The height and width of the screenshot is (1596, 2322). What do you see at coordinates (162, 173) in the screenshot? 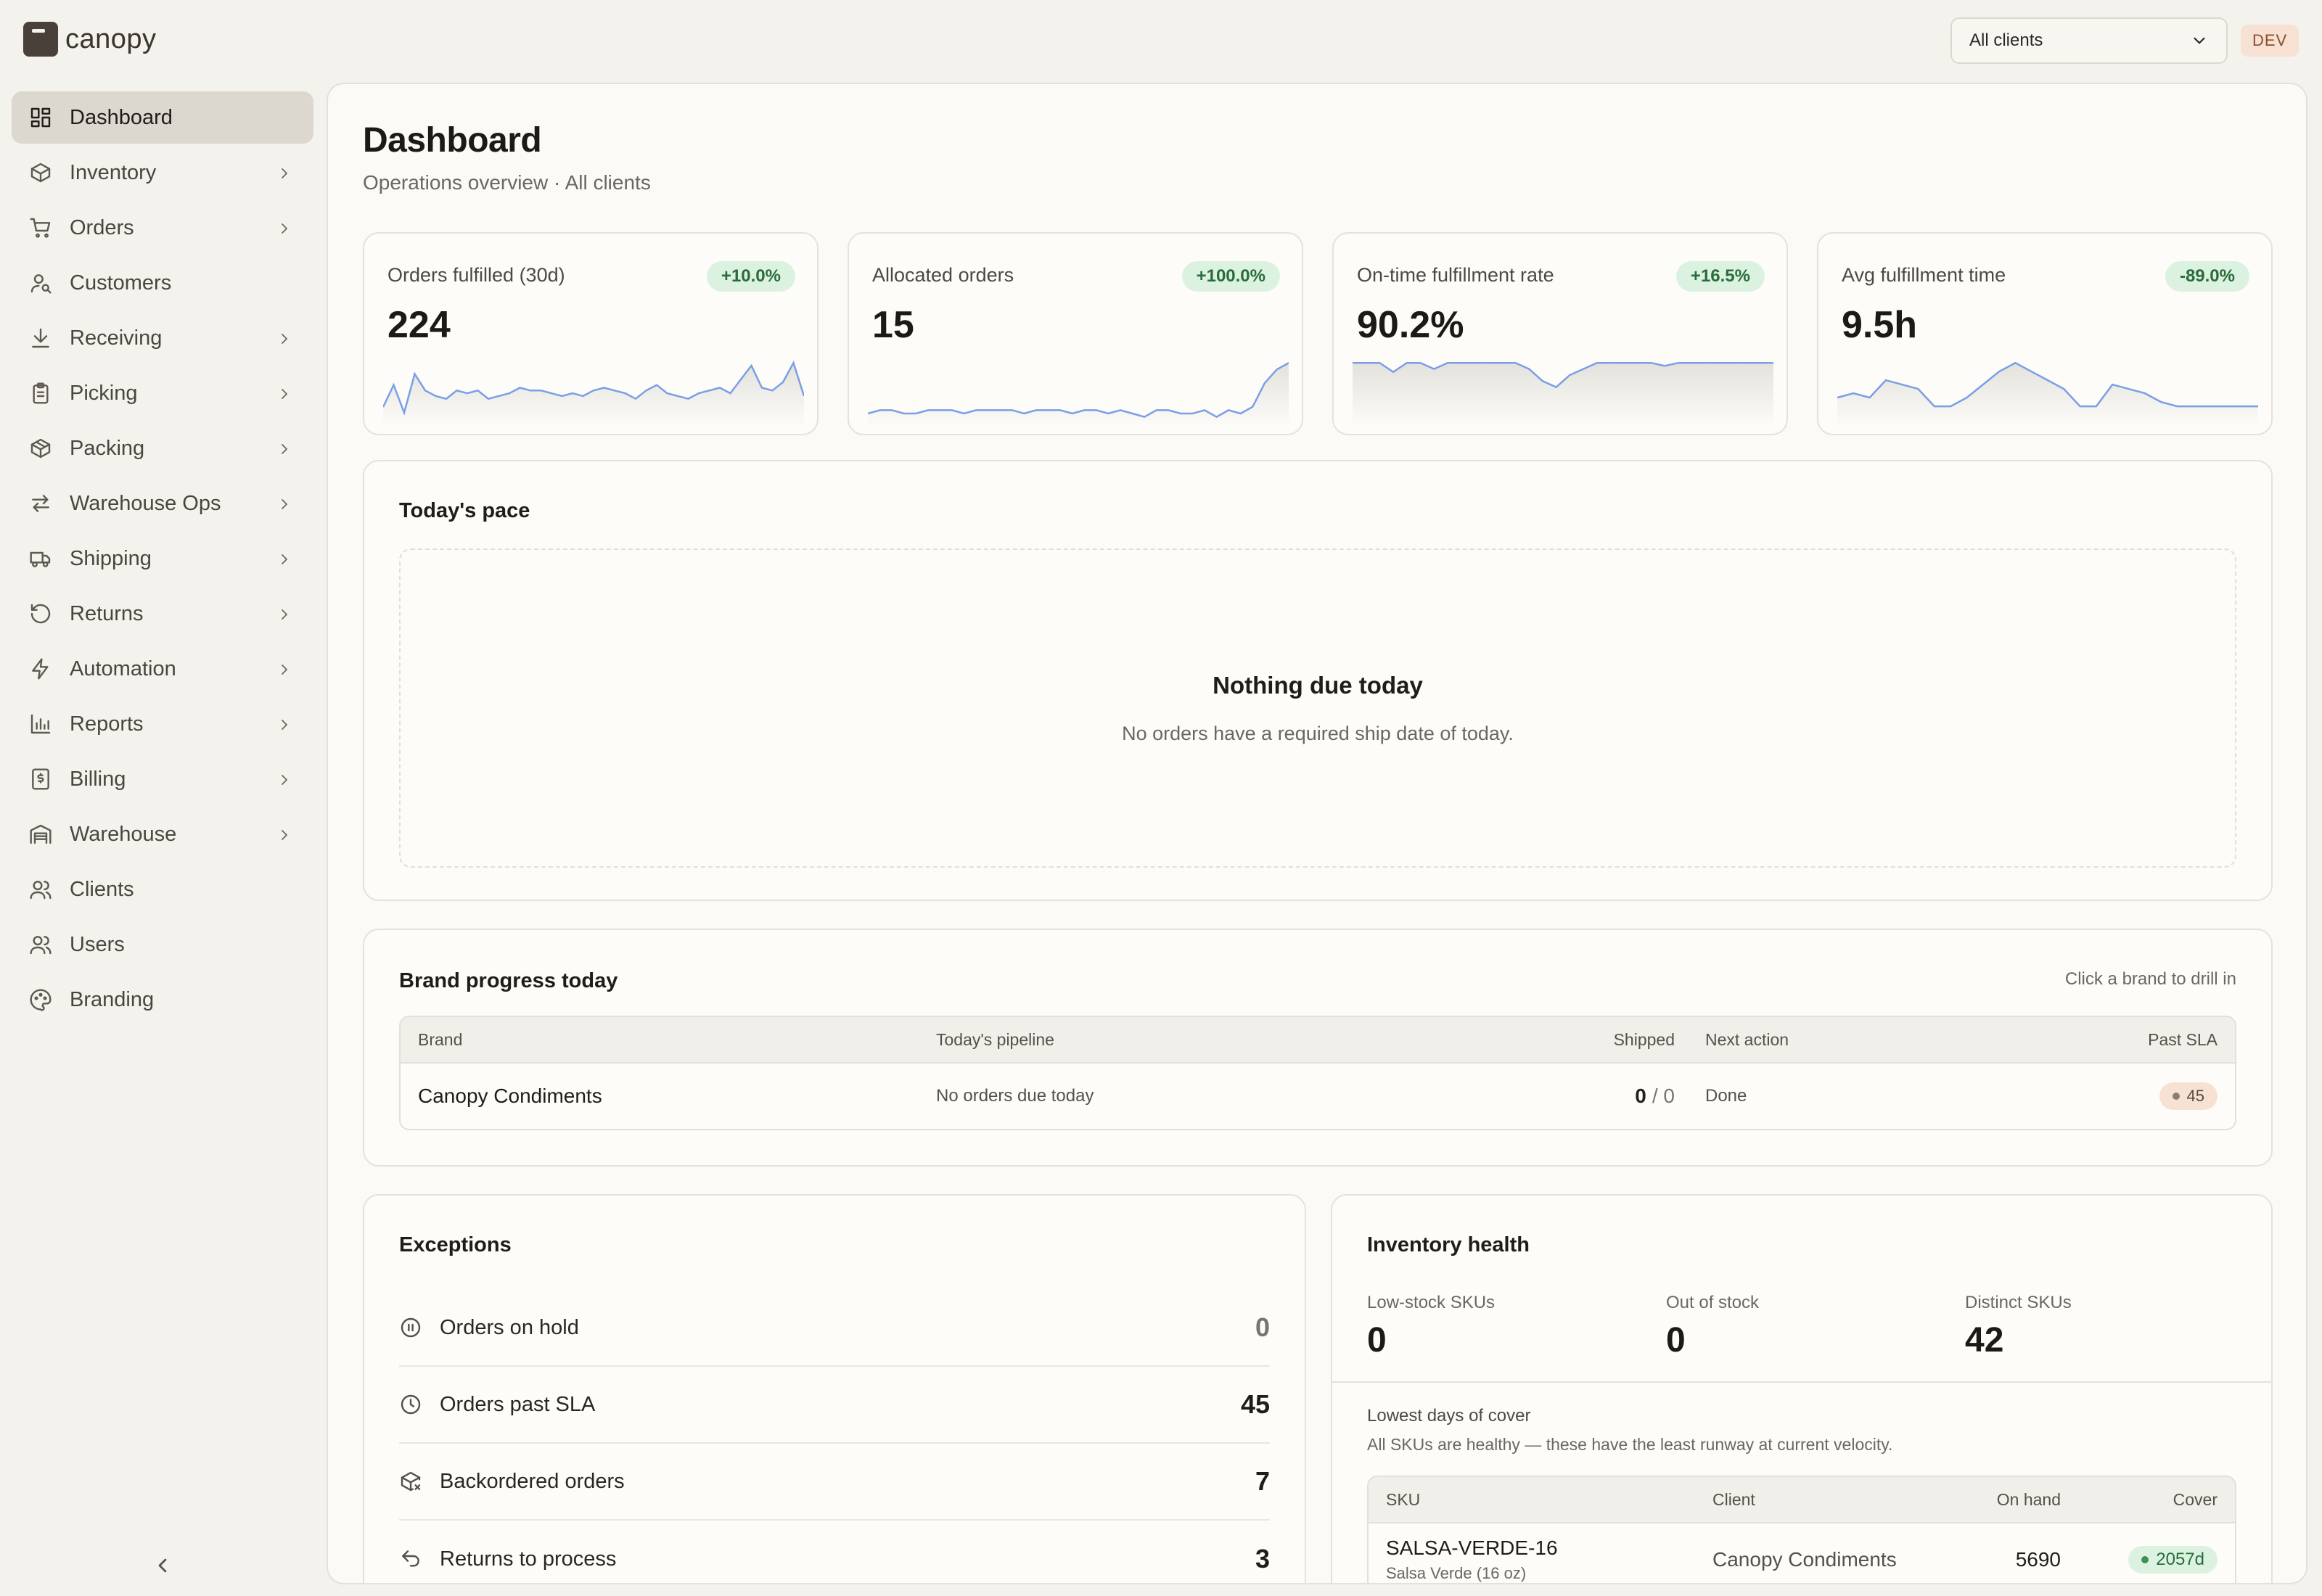
I see `sidebar-item-inventory: Inventory` at bounding box center [162, 173].